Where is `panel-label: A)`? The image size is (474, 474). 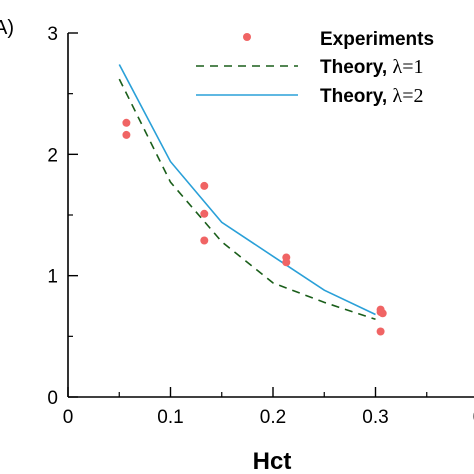 panel-label: A) is located at coordinates (7, 28).